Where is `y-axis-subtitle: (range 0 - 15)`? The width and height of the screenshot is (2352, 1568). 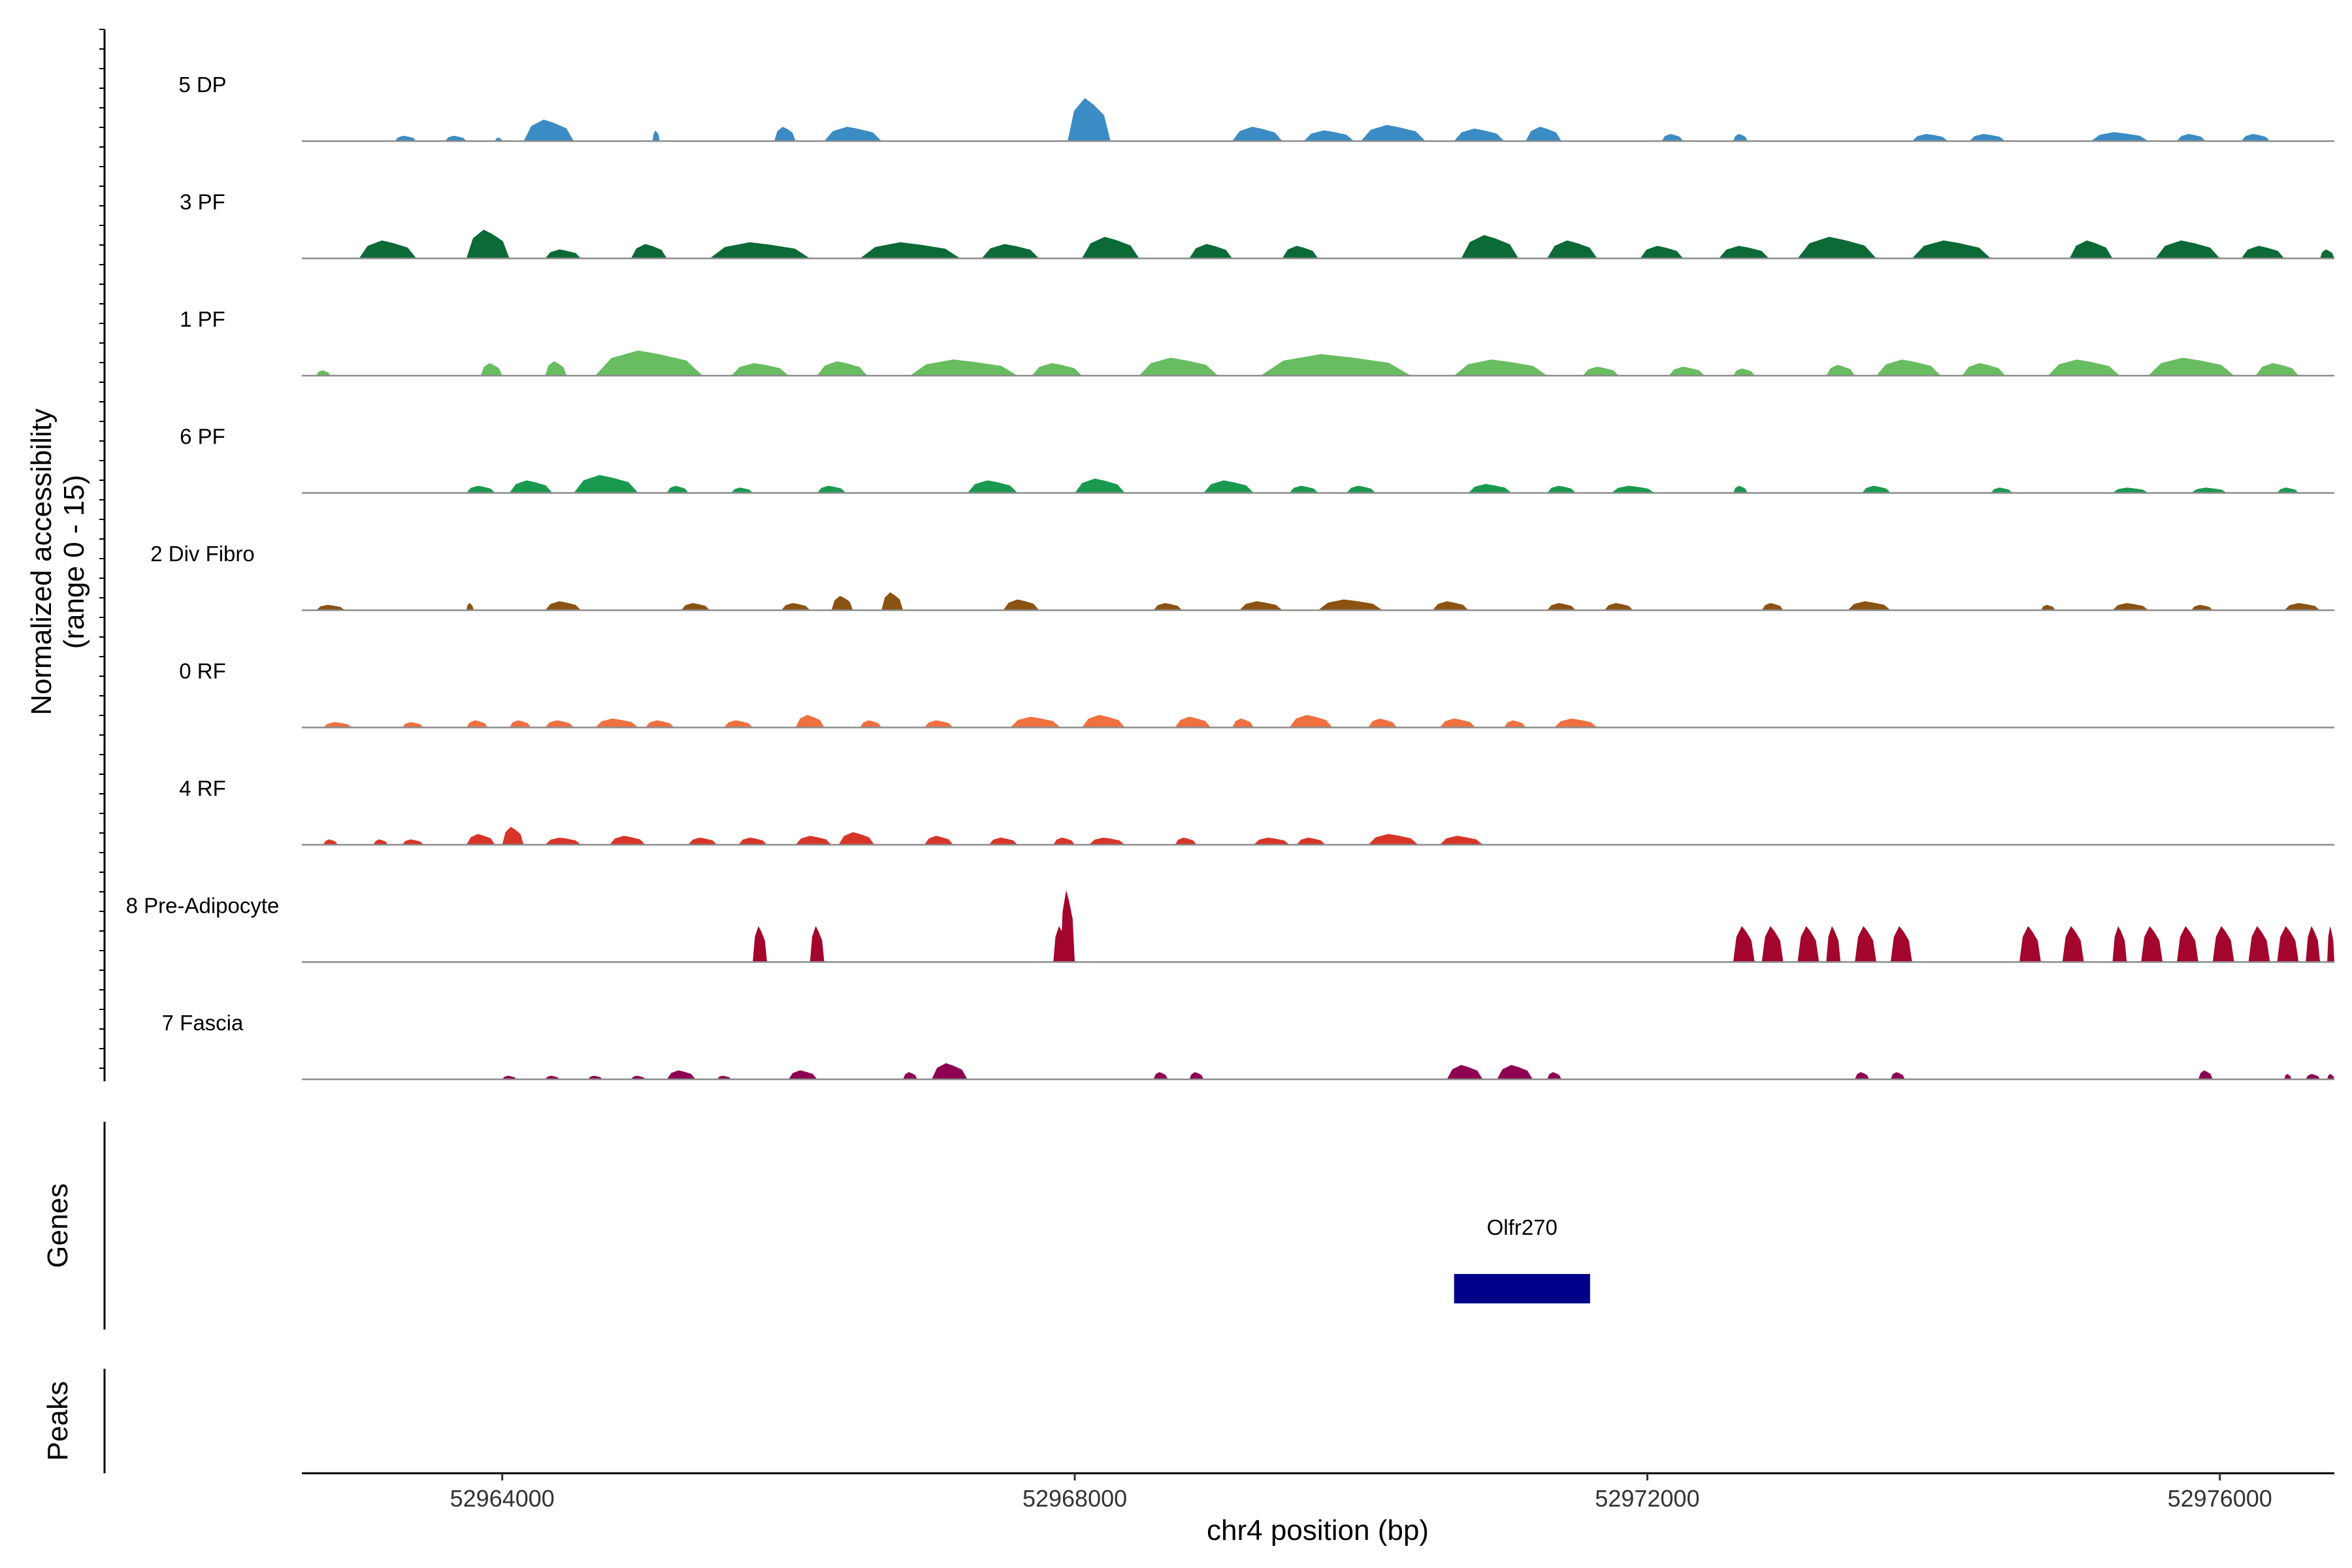
y-axis-subtitle: (range 0 - 15) is located at coordinates (74, 562).